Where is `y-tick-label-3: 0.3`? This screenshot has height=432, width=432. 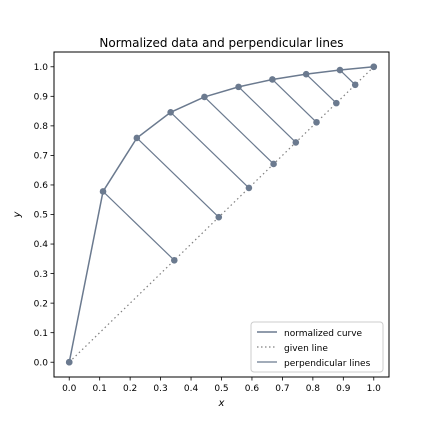 y-tick-label-3: 0.3 is located at coordinates (41, 275).